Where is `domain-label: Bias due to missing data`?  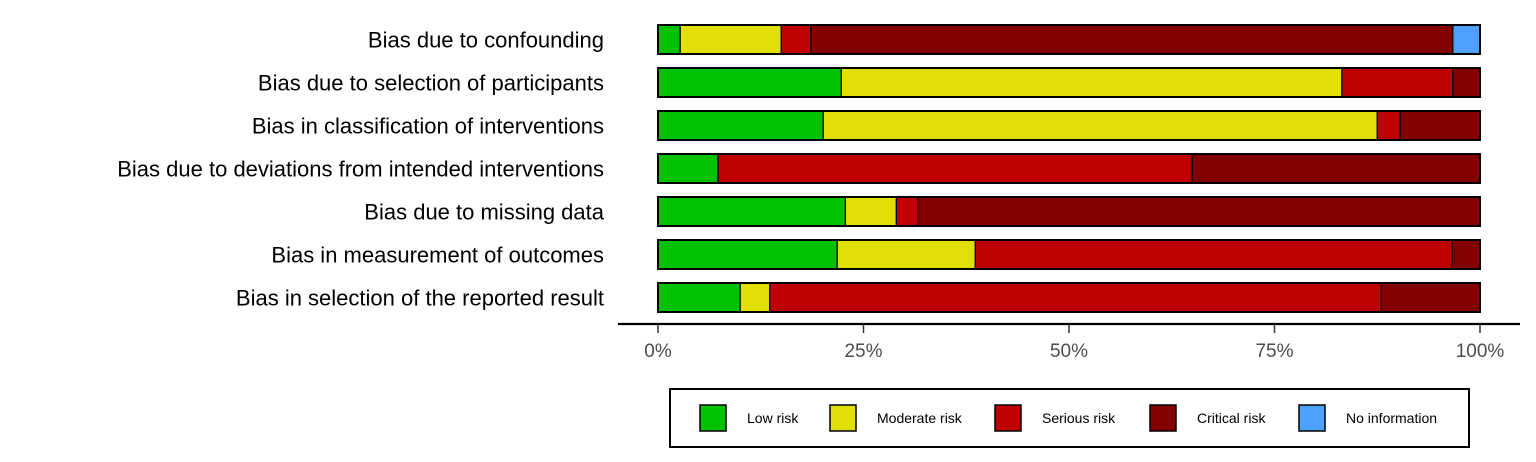 domain-label: Bias due to missing data is located at coordinates (484, 212).